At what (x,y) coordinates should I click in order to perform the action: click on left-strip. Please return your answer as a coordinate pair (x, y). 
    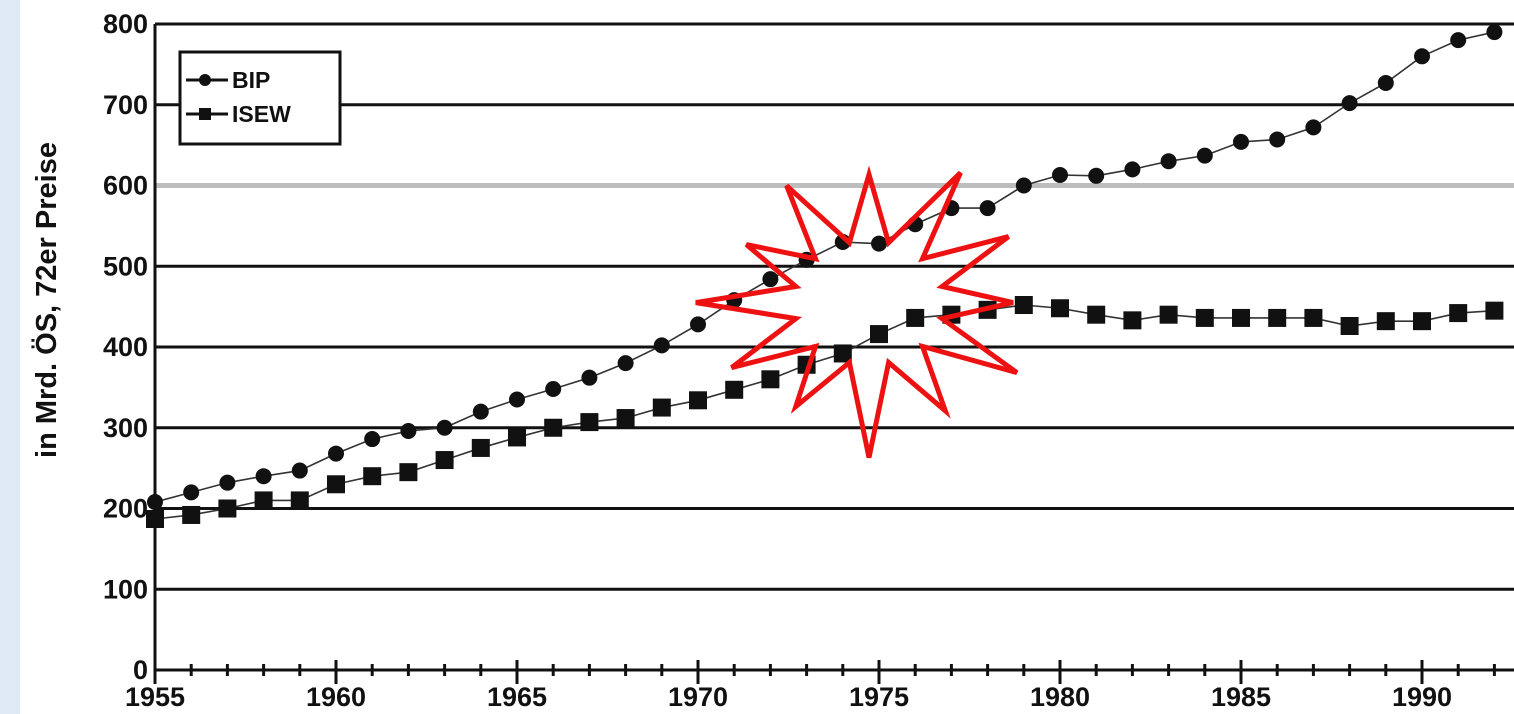
    Looking at the image, I should click on (10, 357).